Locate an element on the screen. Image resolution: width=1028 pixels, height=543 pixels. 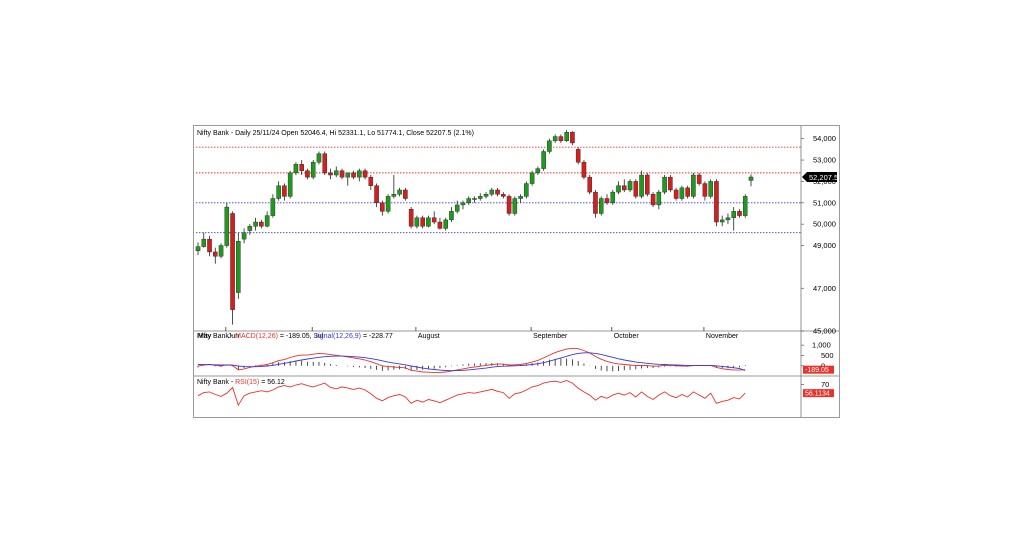
price-tick-label-5: 49,000 is located at coordinates (824, 245).